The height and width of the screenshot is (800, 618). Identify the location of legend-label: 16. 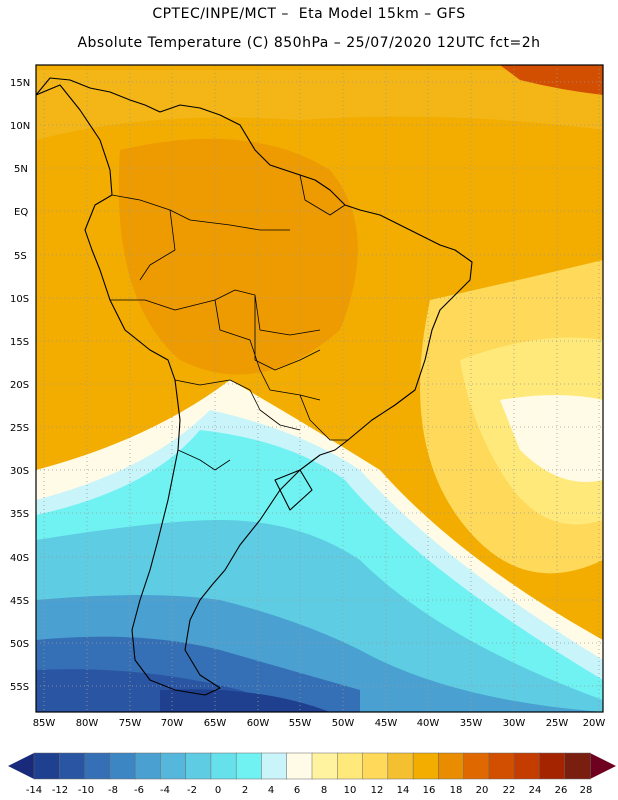
(429, 790).